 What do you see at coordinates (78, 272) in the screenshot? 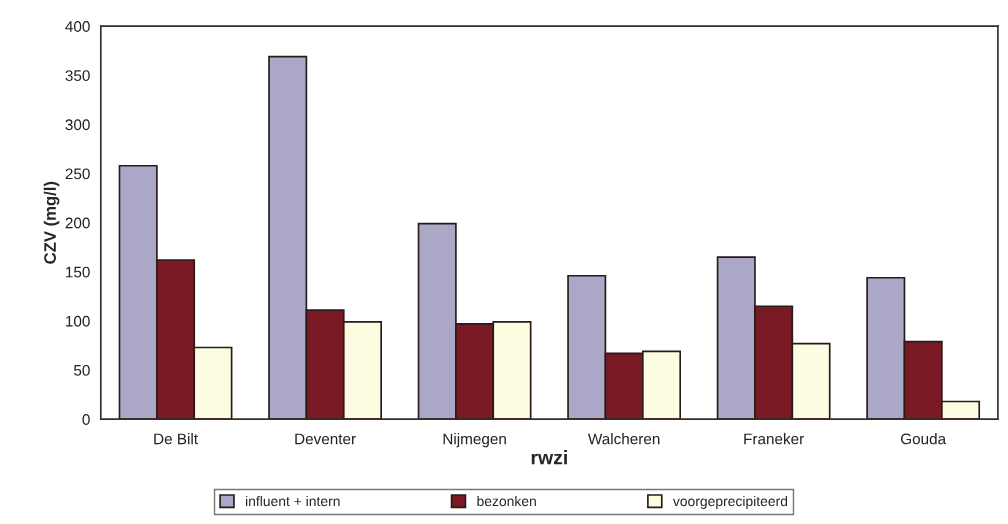
I see `y-tick-label: 150` at bounding box center [78, 272].